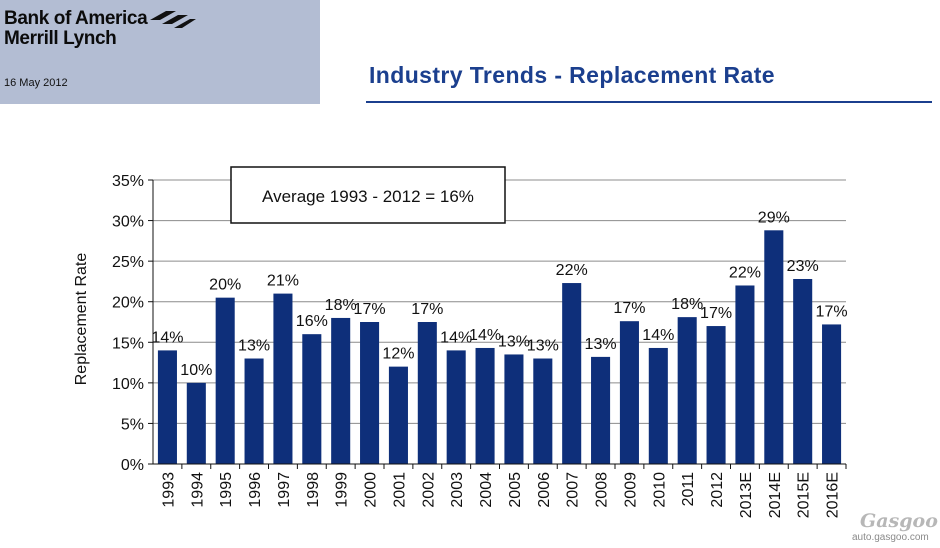 This screenshot has height=548, width=940. What do you see at coordinates (899, 521) in the screenshot?
I see `watermark-logo: Gasgoo` at bounding box center [899, 521].